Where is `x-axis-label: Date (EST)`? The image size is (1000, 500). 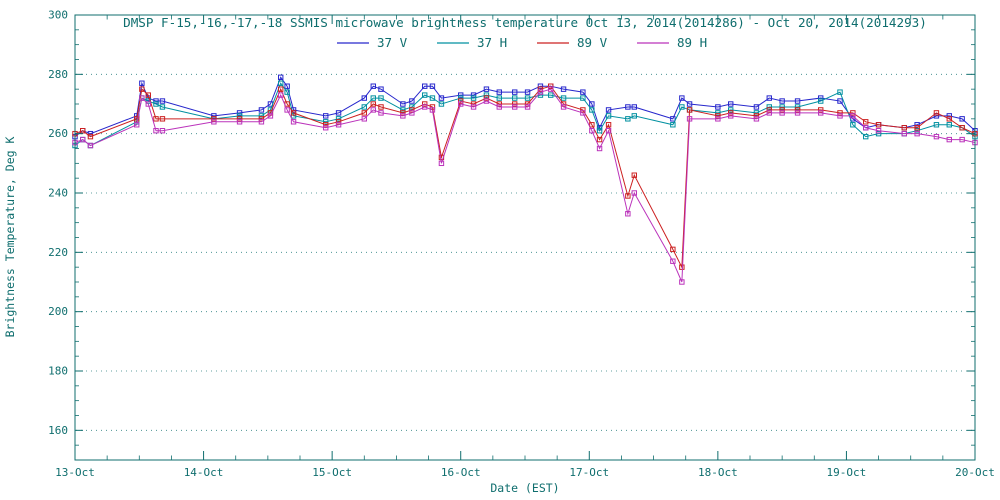 x-axis-label: Date (EST) is located at coordinates (524, 488).